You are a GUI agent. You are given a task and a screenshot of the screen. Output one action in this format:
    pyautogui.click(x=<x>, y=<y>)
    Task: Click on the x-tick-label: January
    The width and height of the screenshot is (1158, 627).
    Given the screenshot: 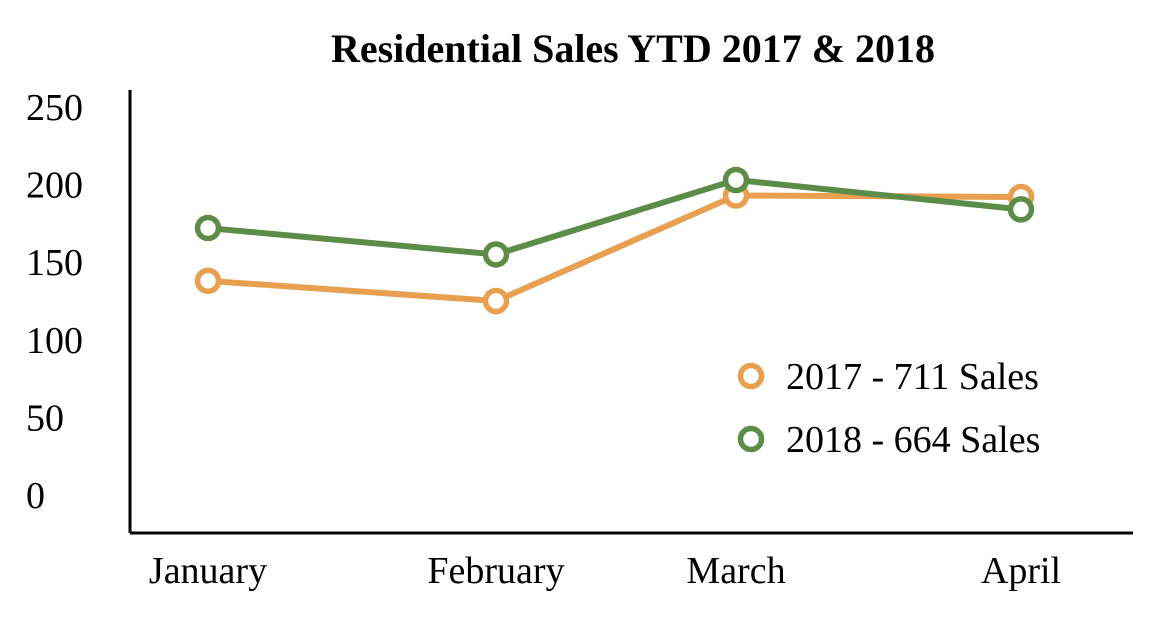 What is the action you would take?
    pyautogui.click(x=208, y=571)
    